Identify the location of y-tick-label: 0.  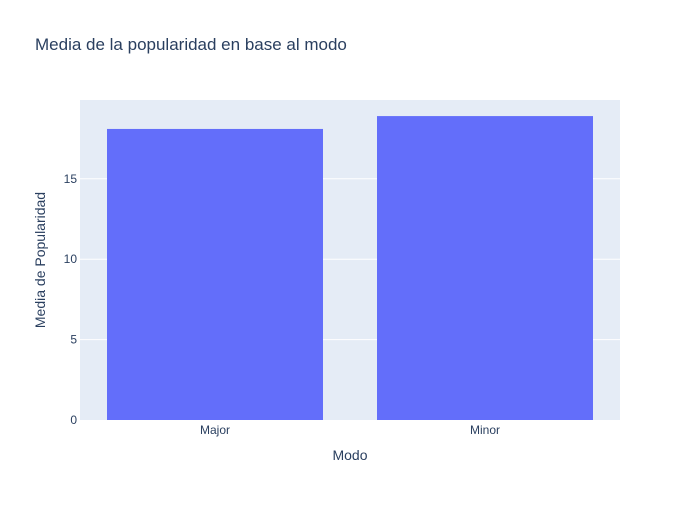
(73, 420).